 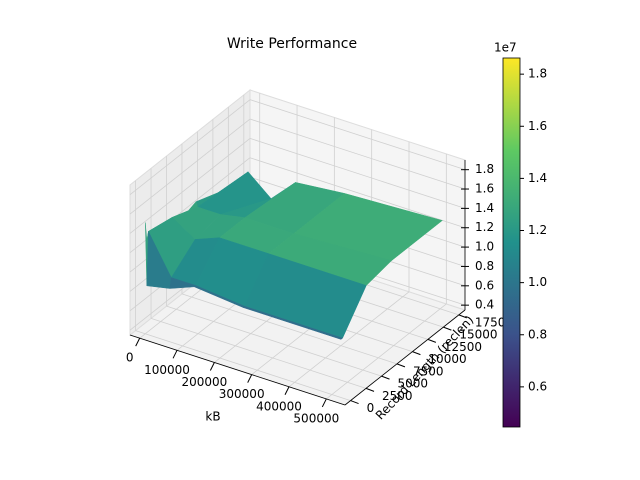 I want to click on surface-cell, so click(x=293, y=323).